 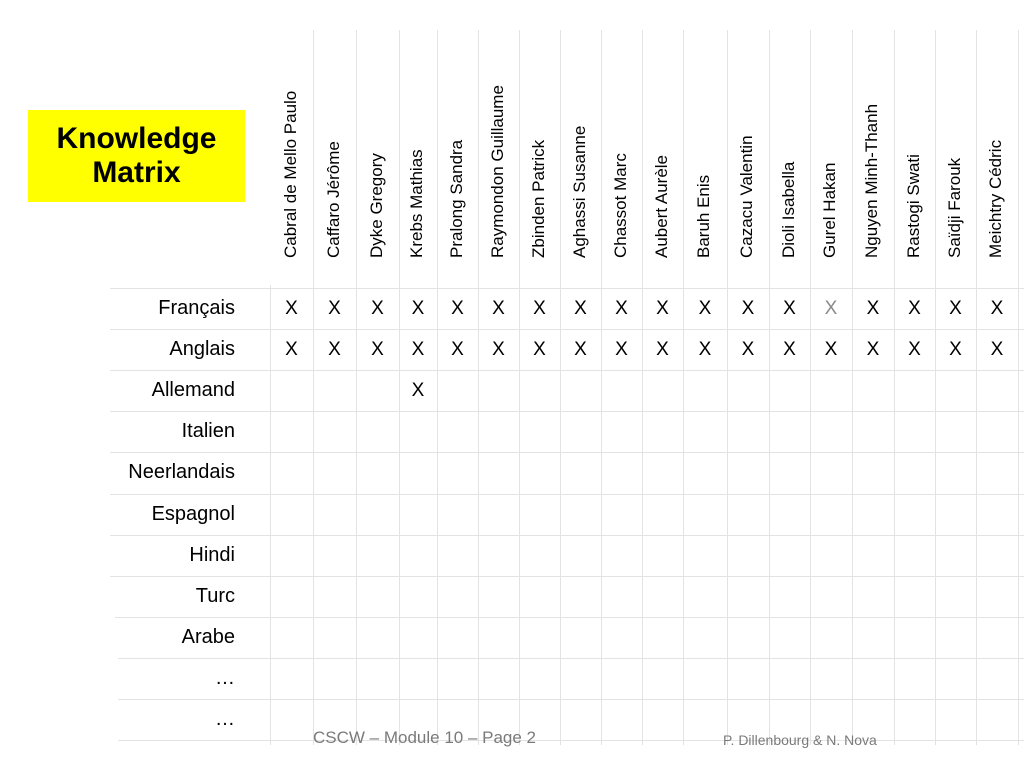 What do you see at coordinates (620, 205) in the screenshot?
I see `column-header-person: Chassot Marc` at bounding box center [620, 205].